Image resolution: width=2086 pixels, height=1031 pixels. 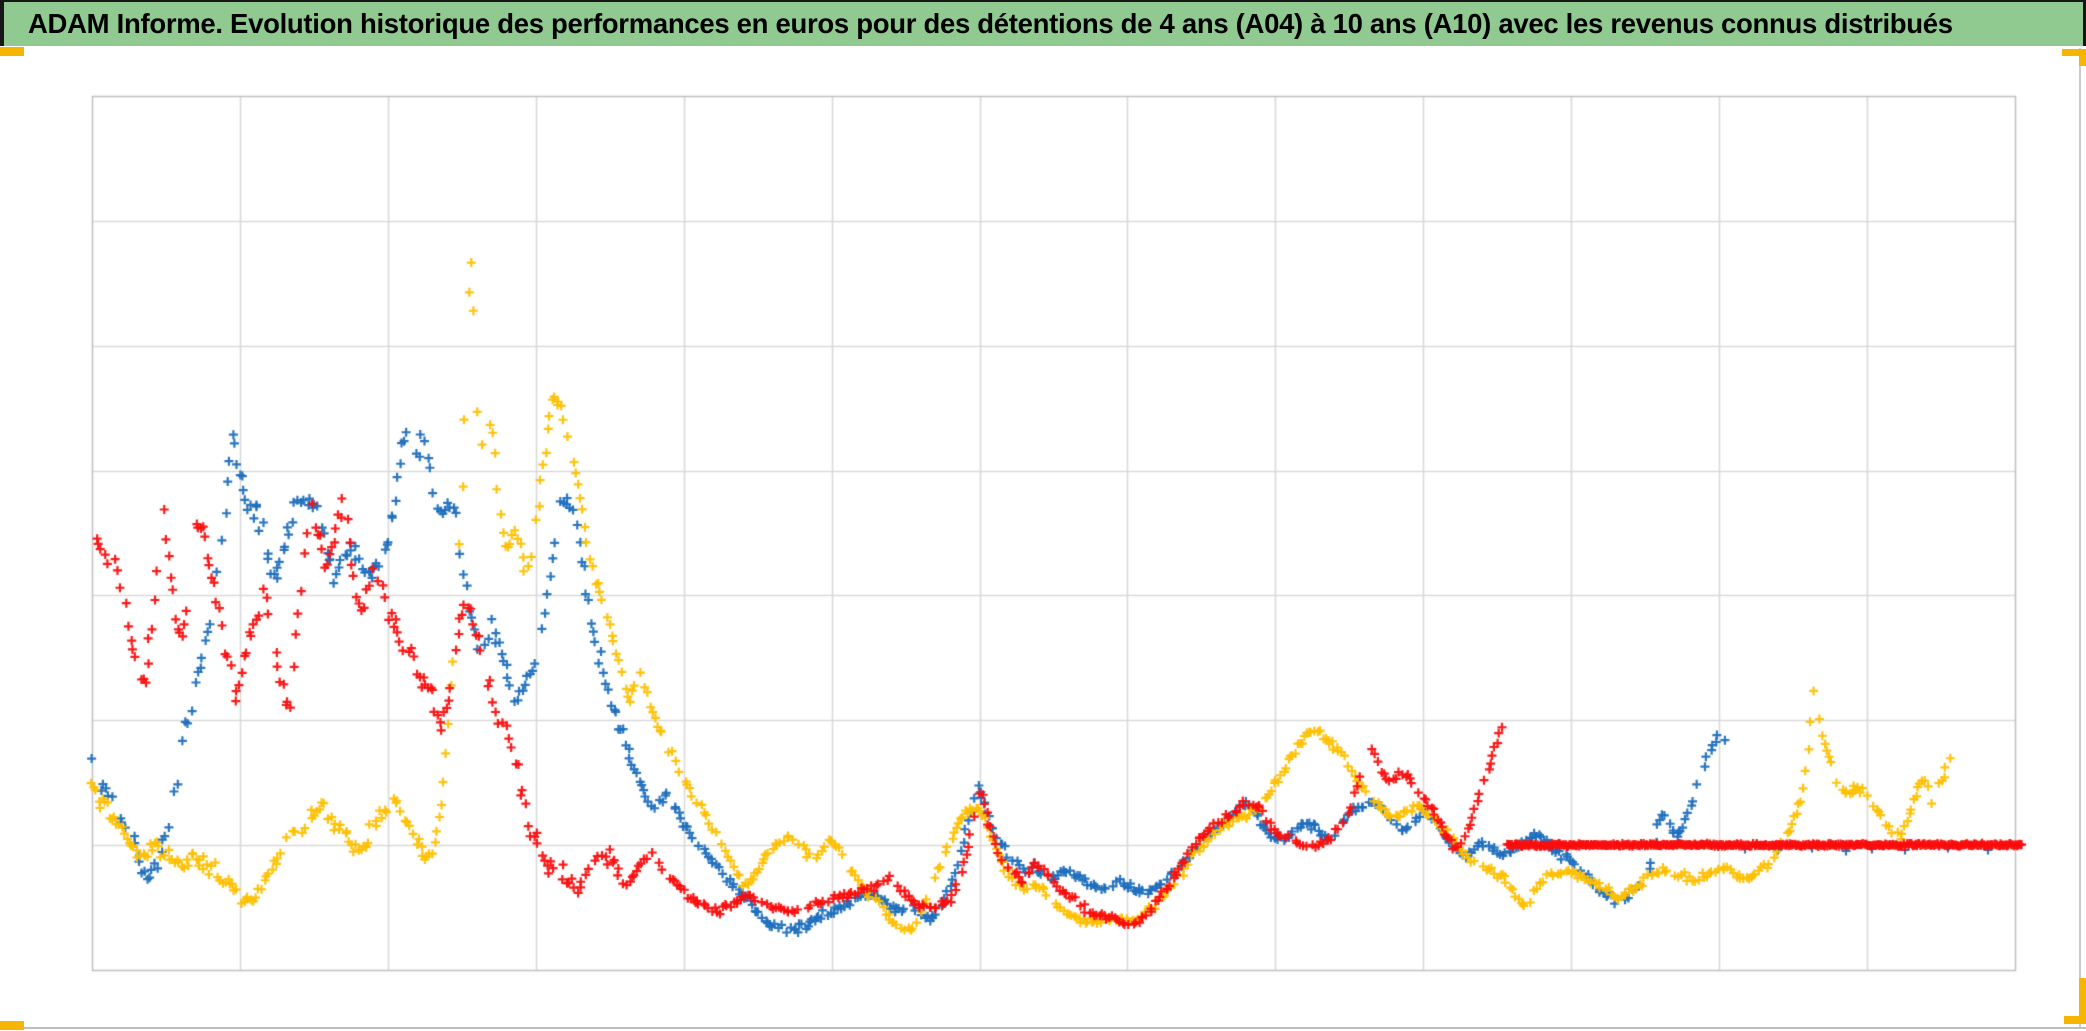 What do you see at coordinates (2075, 1020) in the screenshot?
I see `selection-handle-bottom-right` at bounding box center [2075, 1020].